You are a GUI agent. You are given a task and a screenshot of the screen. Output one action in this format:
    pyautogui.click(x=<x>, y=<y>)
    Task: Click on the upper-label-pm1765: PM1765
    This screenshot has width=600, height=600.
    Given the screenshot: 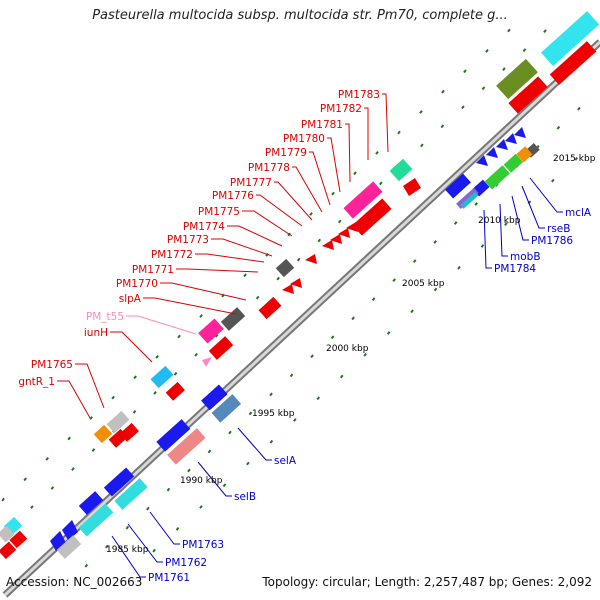 What is the action you would take?
    pyautogui.click(x=52, y=365)
    